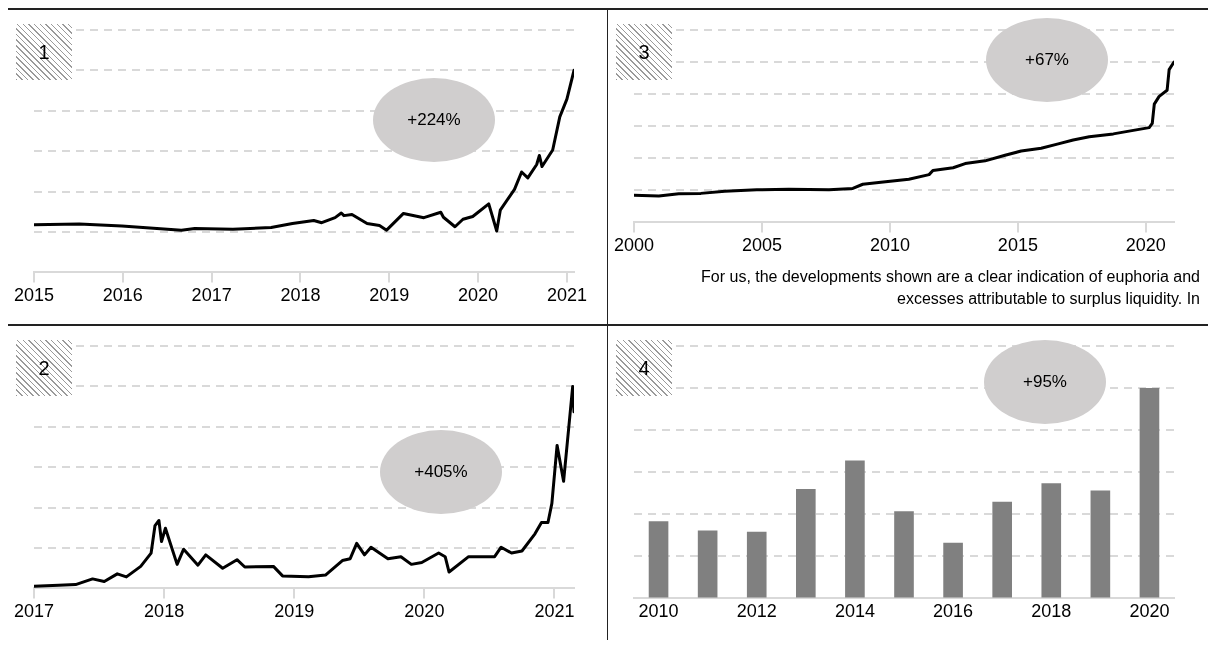 The height and width of the screenshot is (652, 1224). I want to click on annotation: +224%, so click(434, 120).